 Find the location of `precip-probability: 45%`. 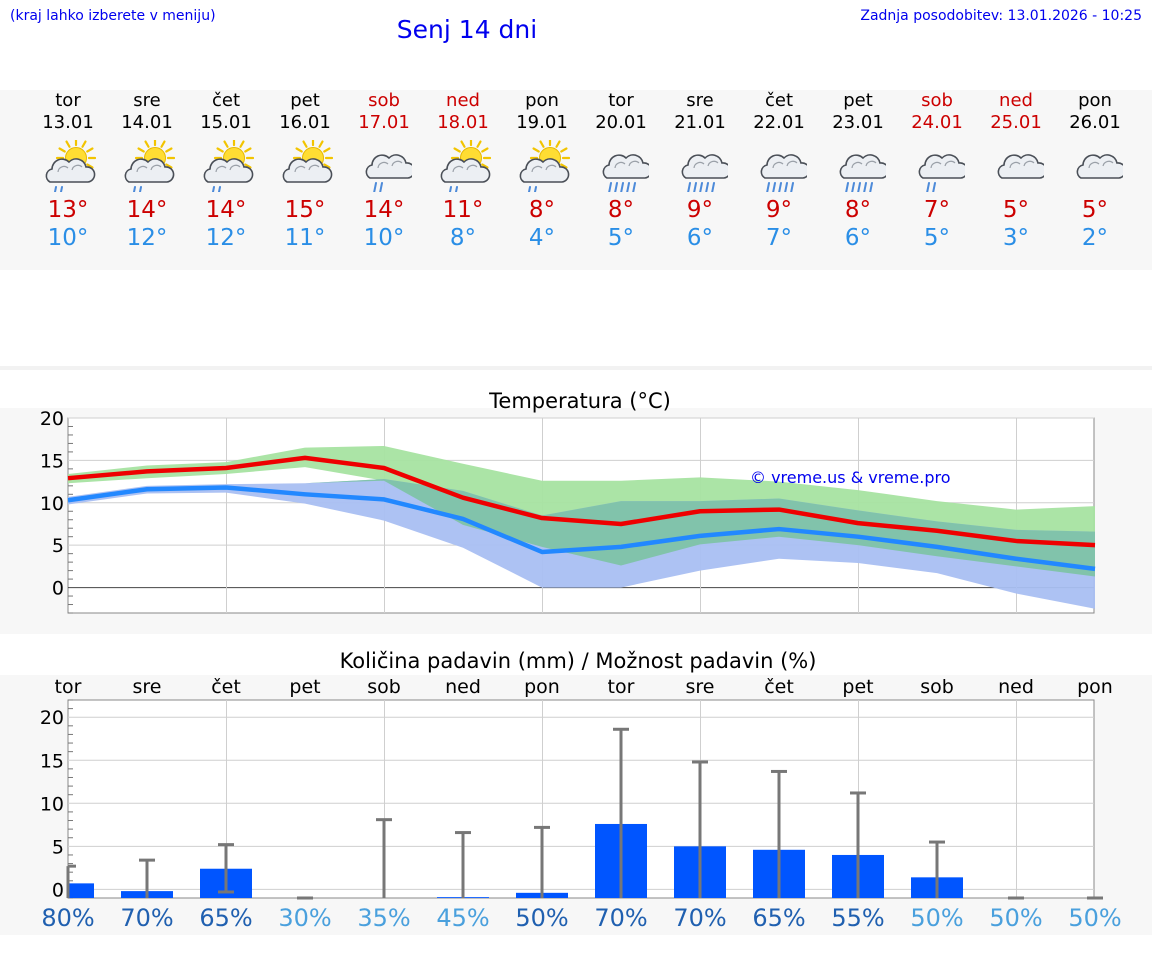

precip-probability: 45% is located at coordinates (463, 918).